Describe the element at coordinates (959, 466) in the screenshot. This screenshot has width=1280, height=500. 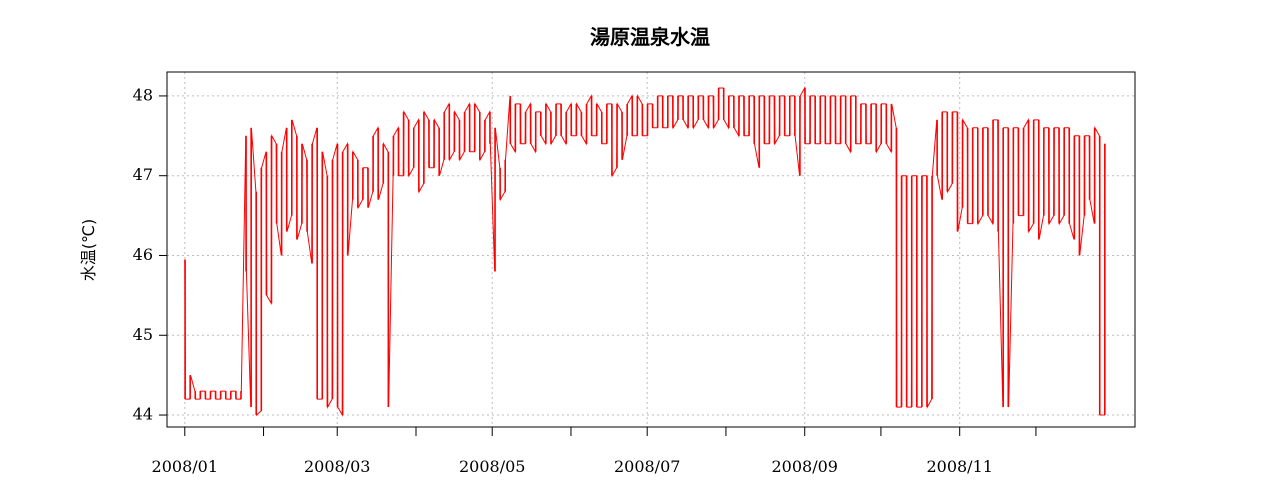
I see `x-tick-label: 2008/11` at that location.